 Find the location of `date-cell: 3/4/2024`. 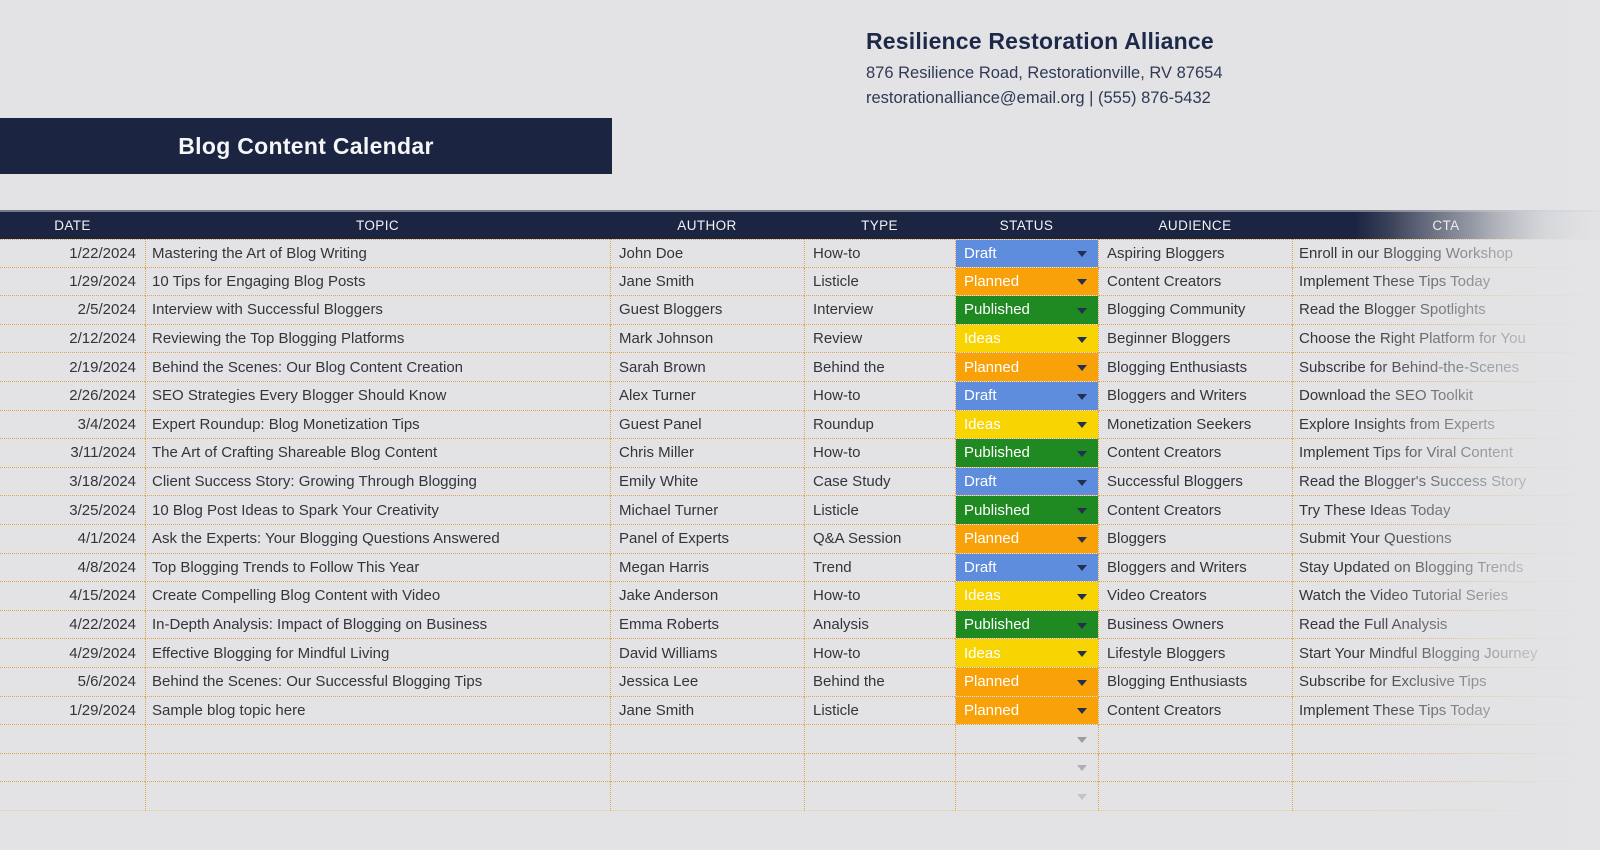

date-cell: 3/4/2024 is located at coordinates (72, 425).